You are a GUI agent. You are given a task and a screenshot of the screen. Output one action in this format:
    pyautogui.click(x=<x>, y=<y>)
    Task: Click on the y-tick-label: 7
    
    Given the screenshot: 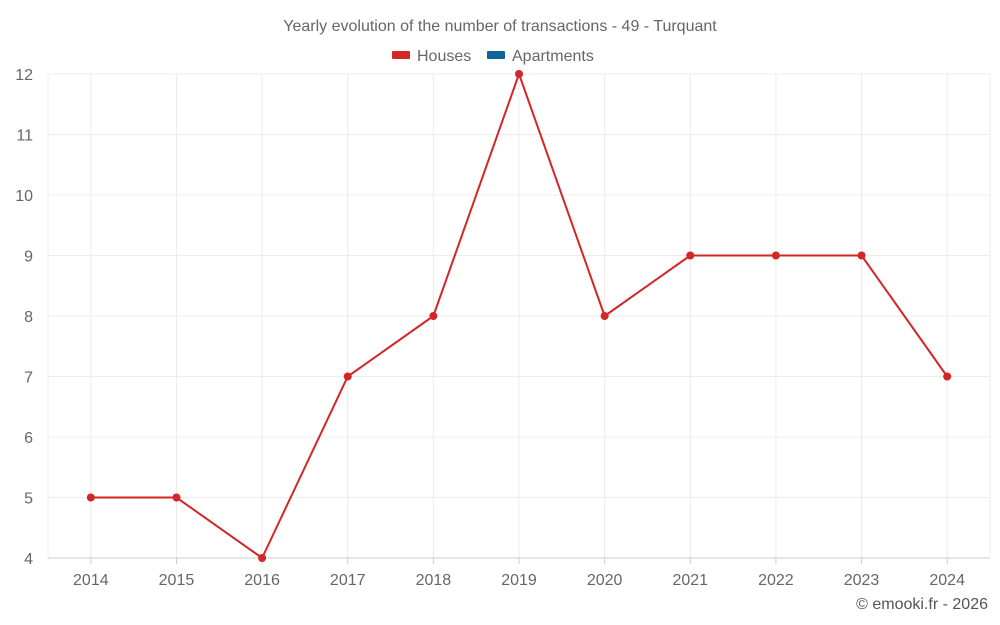 What is the action you would take?
    pyautogui.click(x=28, y=378)
    